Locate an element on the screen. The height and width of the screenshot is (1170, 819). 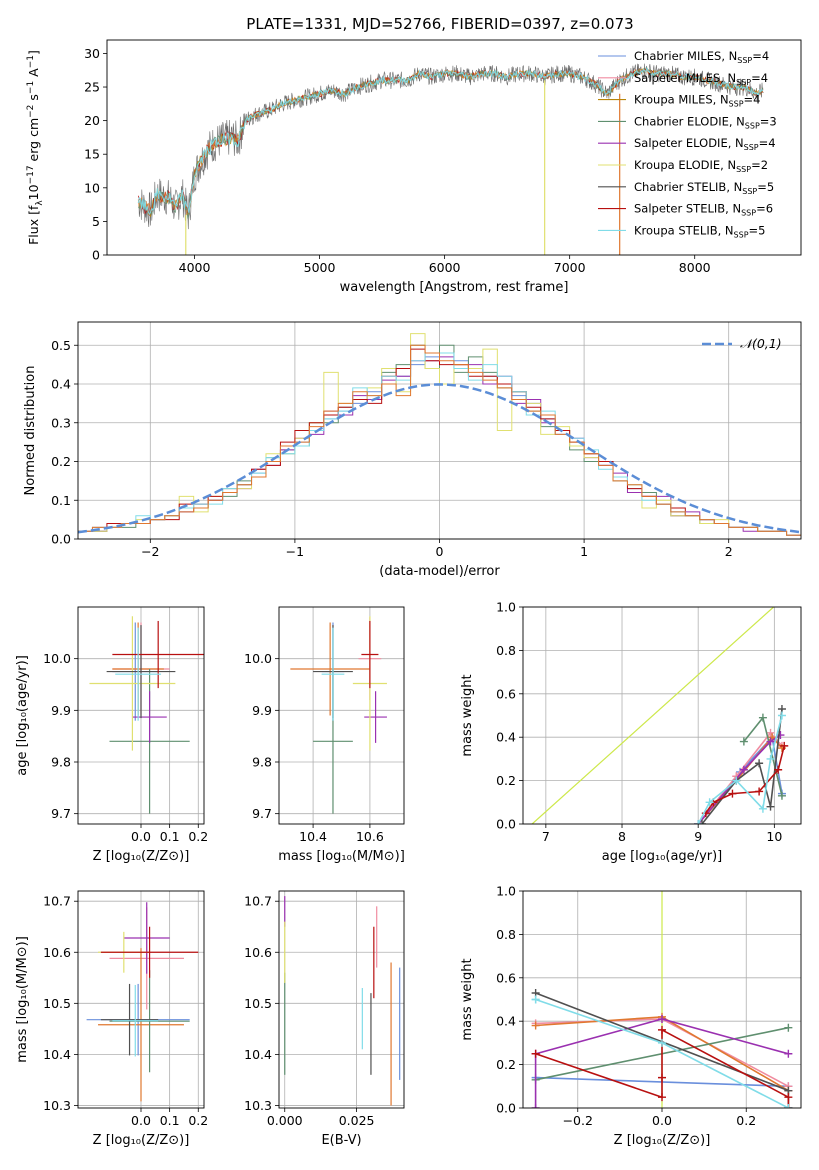
spectrum-ylabel-part: −17 is located at coordinates (31, 174).